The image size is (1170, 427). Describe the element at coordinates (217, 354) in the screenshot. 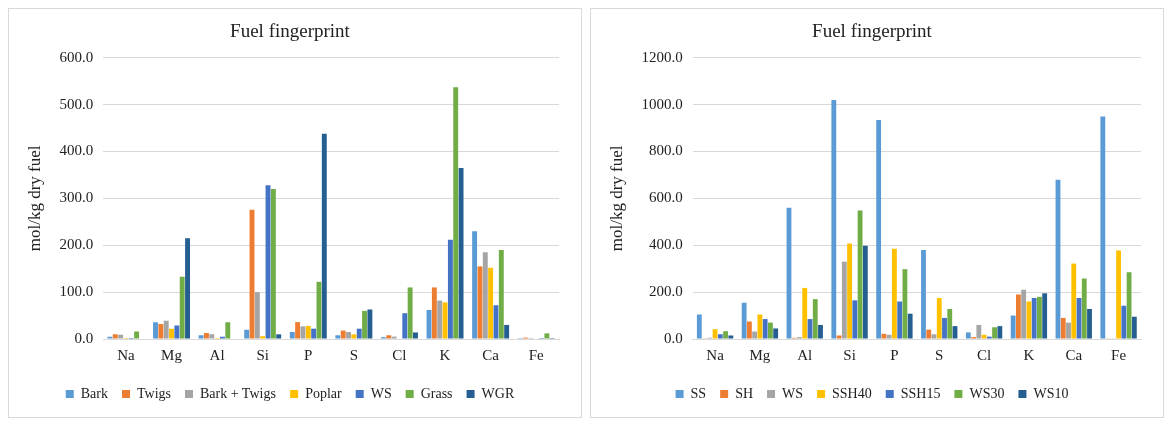

I see `x-tick-label: Al` at that location.